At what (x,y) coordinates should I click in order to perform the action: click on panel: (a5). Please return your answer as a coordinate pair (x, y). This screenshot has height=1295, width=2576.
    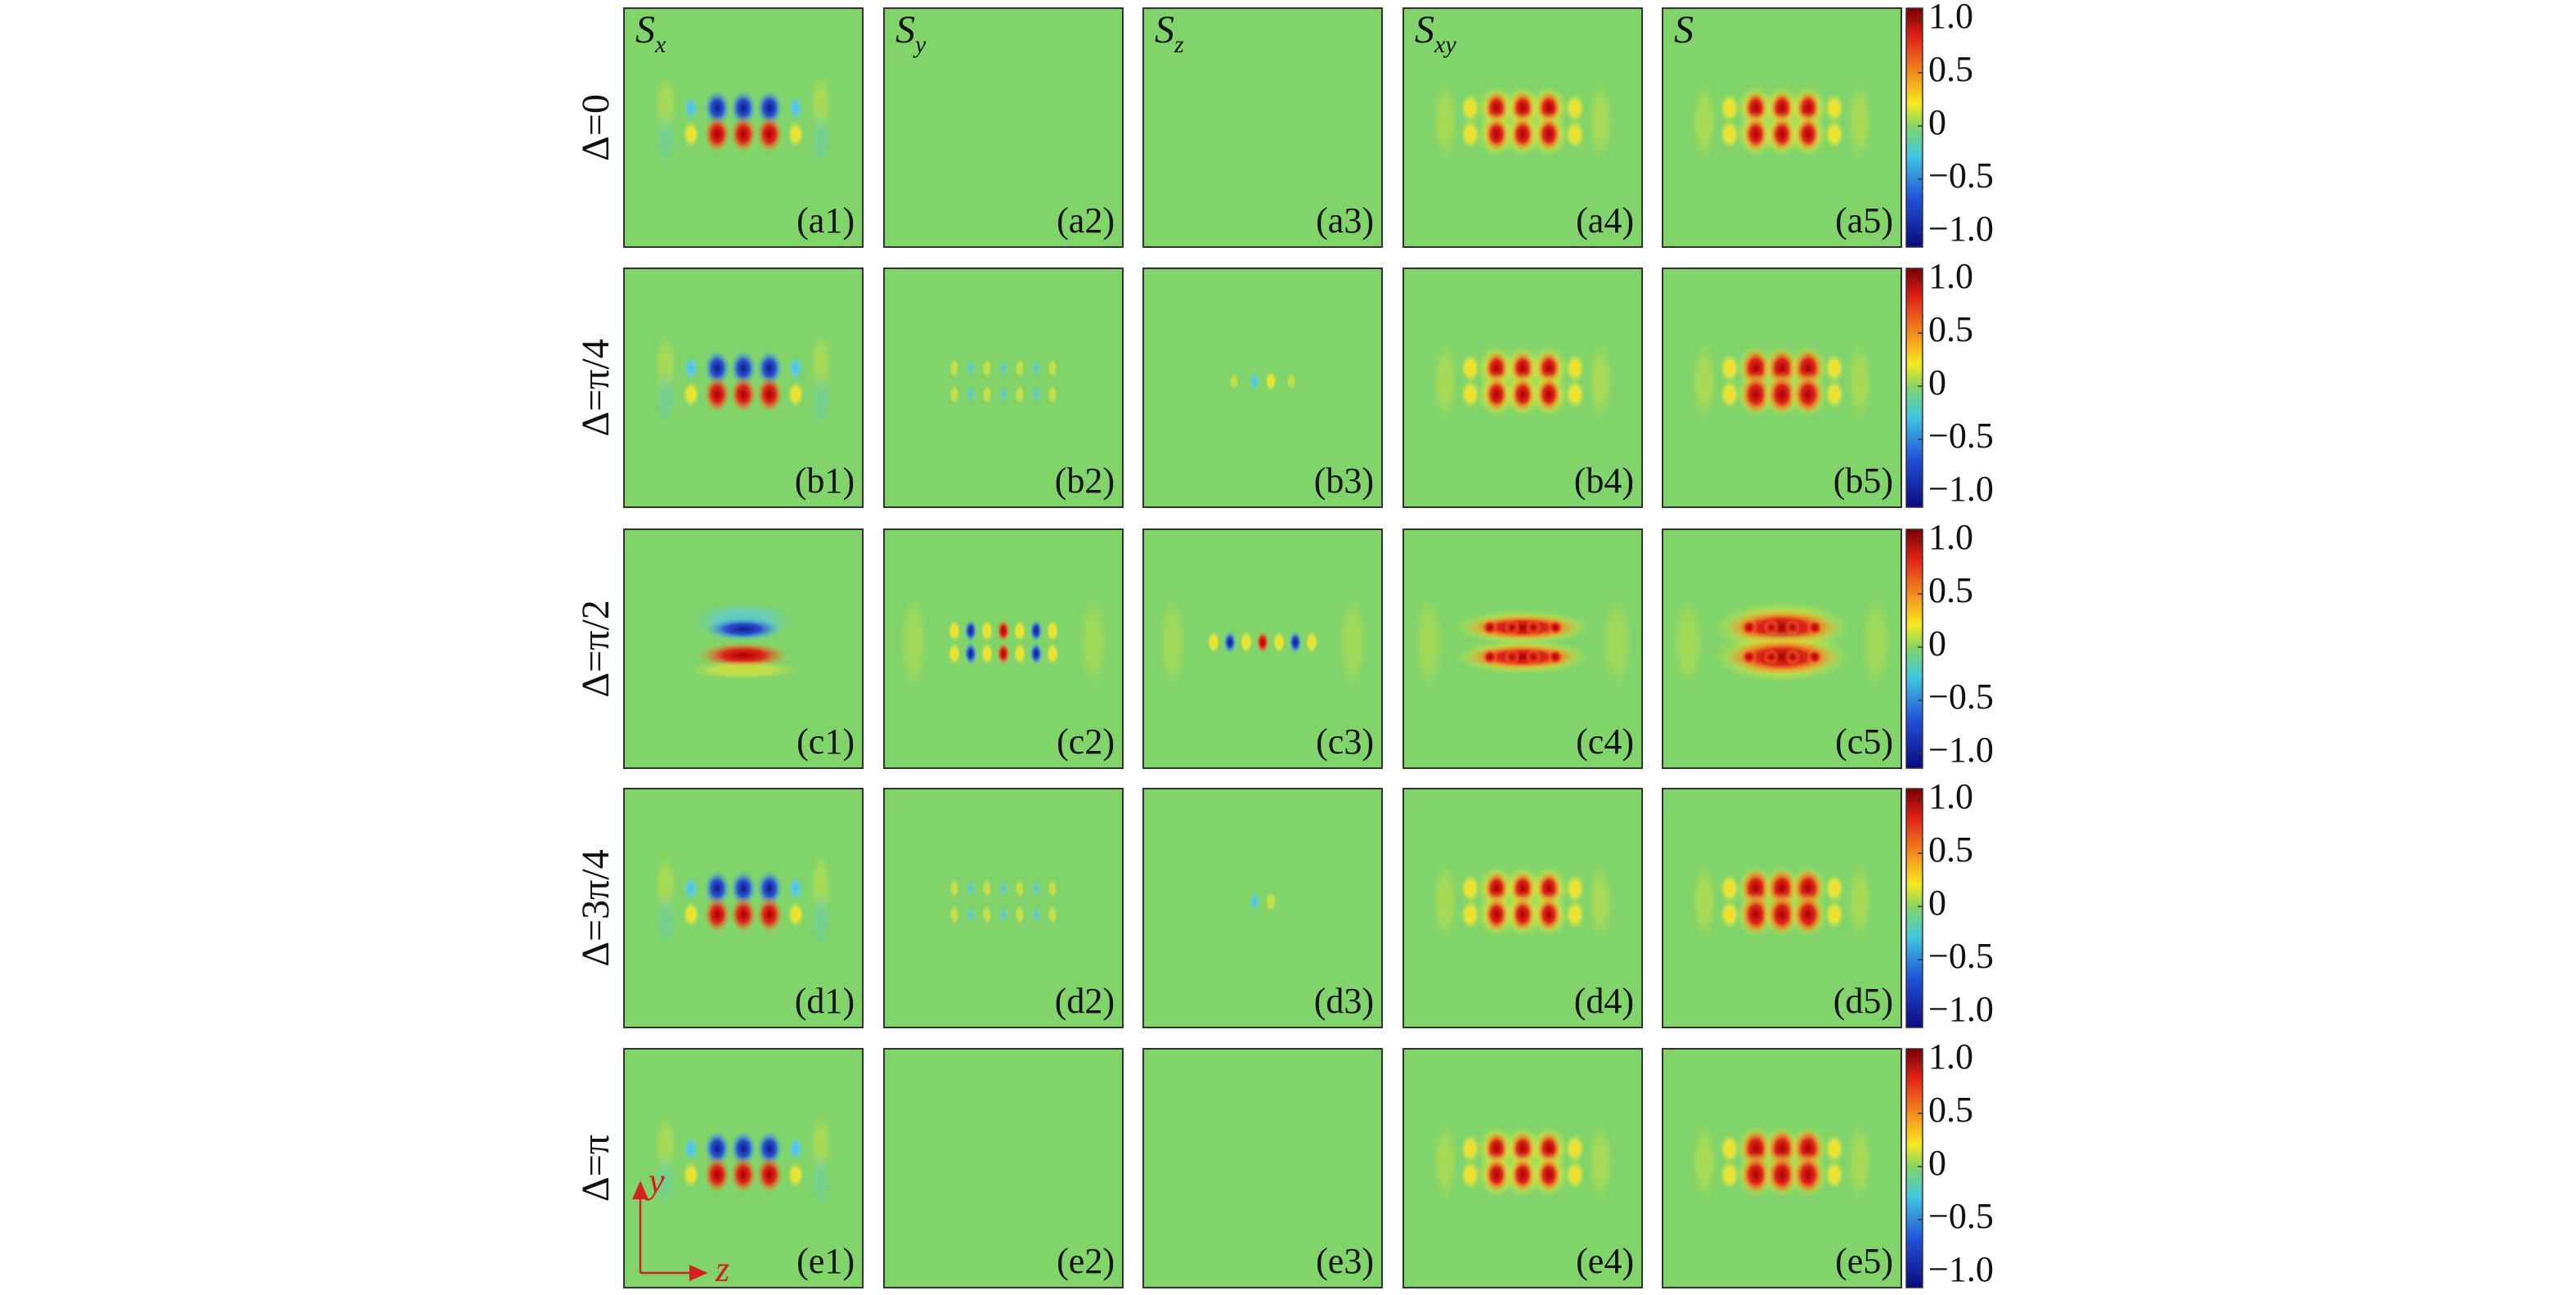
    Looking at the image, I should click on (1782, 127).